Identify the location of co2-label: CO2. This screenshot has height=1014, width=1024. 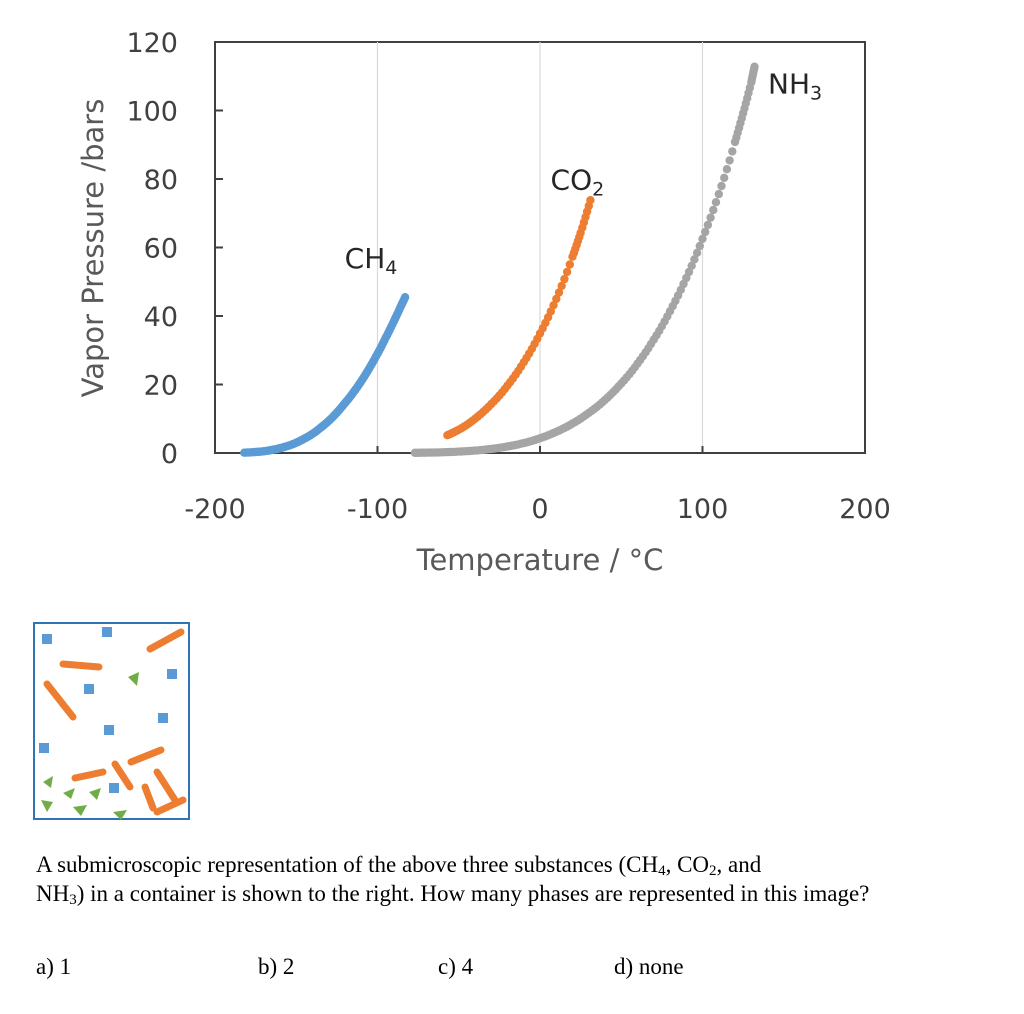
(578, 181).